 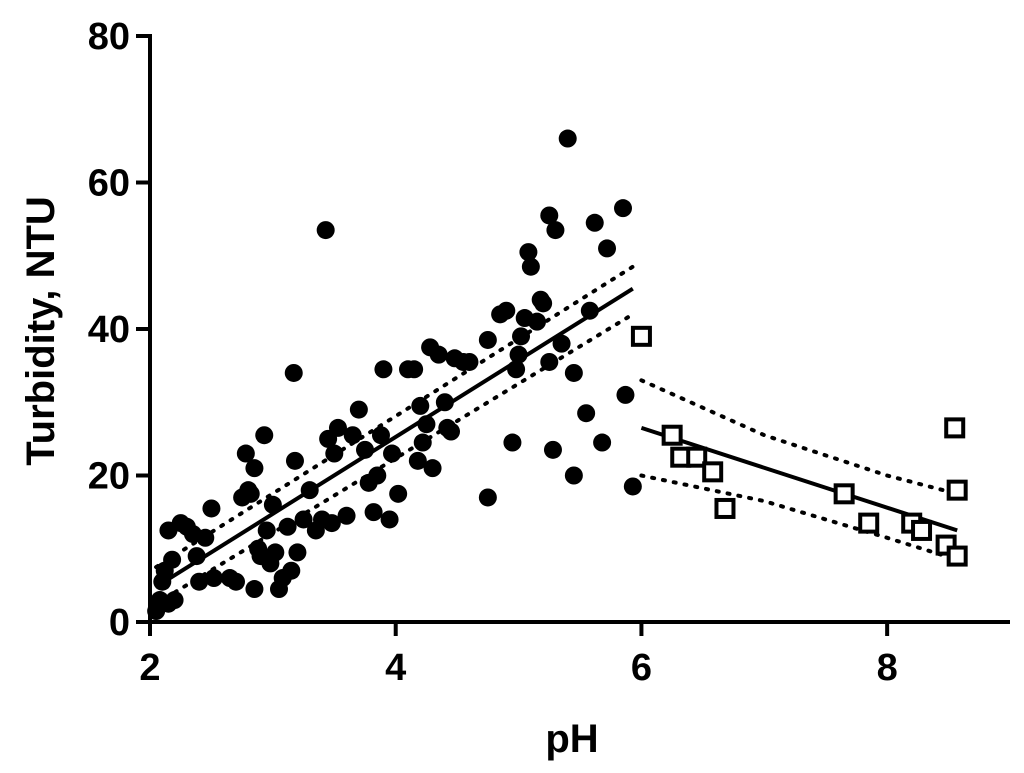 I want to click on x-tick-label: 2, so click(x=149, y=668).